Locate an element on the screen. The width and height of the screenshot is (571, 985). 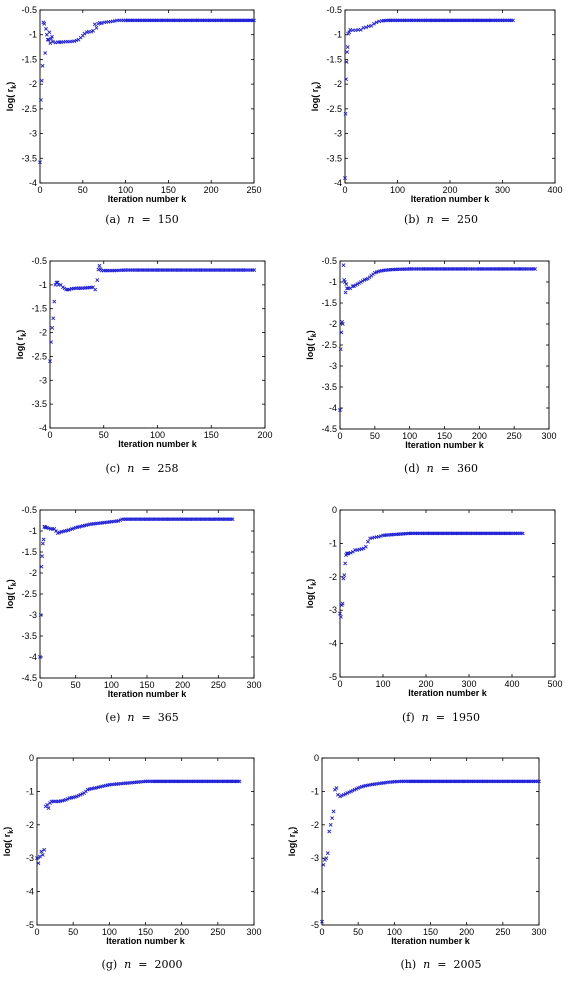
y-tick-label: -2 is located at coordinates (33, 573).